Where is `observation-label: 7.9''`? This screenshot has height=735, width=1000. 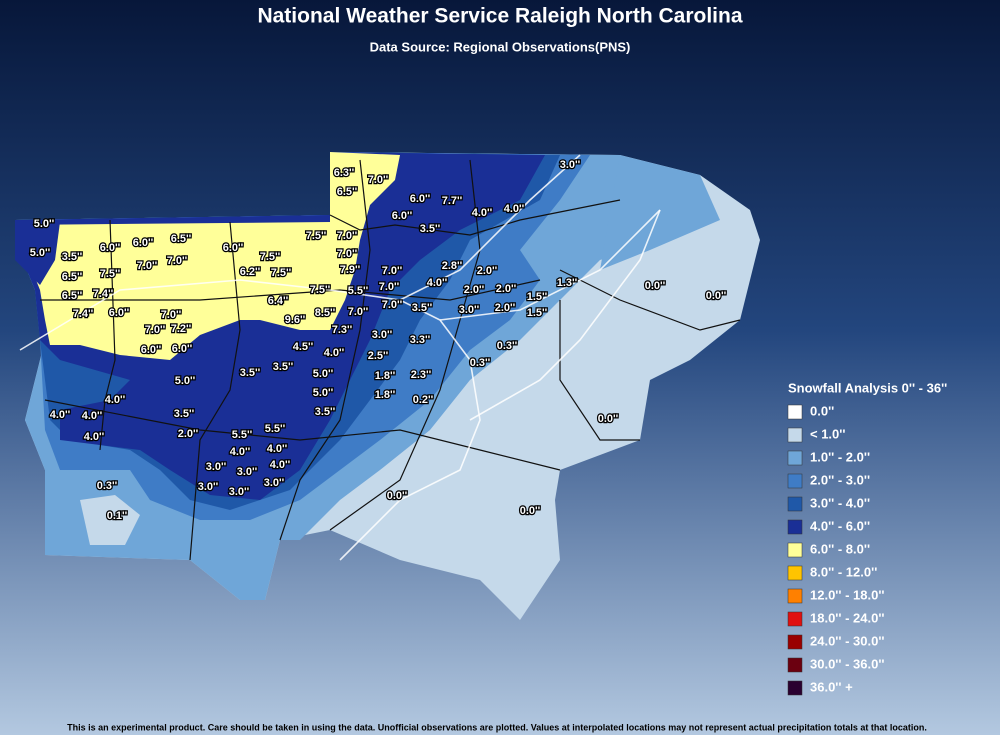
observation-label: 7.9'' is located at coordinates (350, 270).